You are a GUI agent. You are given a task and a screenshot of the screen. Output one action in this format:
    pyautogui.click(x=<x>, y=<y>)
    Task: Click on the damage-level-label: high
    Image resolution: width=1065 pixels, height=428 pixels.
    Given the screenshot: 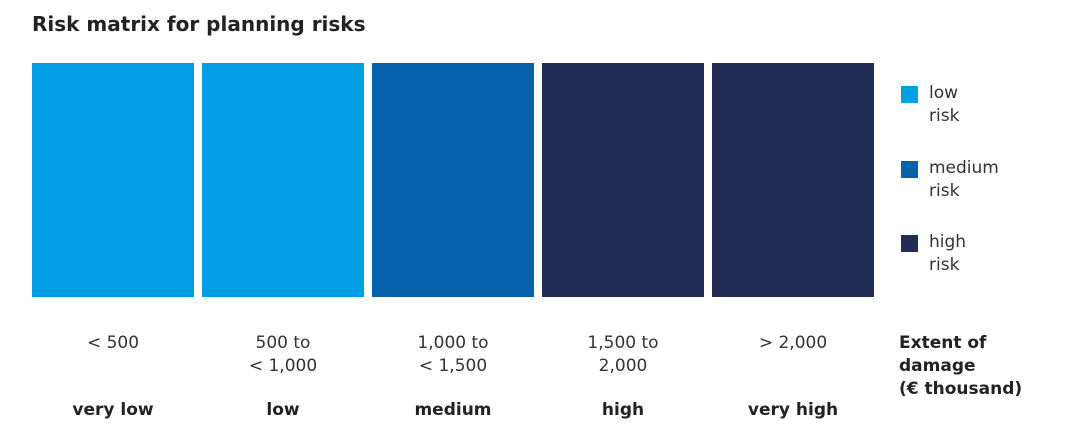 What is the action you would take?
    pyautogui.click(x=623, y=410)
    